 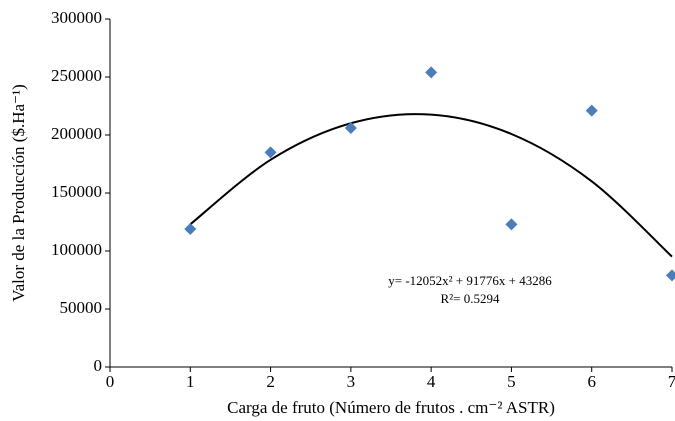 What do you see at coordinates (76, 191) in the screenshot?
I see `y-tick-label: 150000` at bounding box center [76, 191].